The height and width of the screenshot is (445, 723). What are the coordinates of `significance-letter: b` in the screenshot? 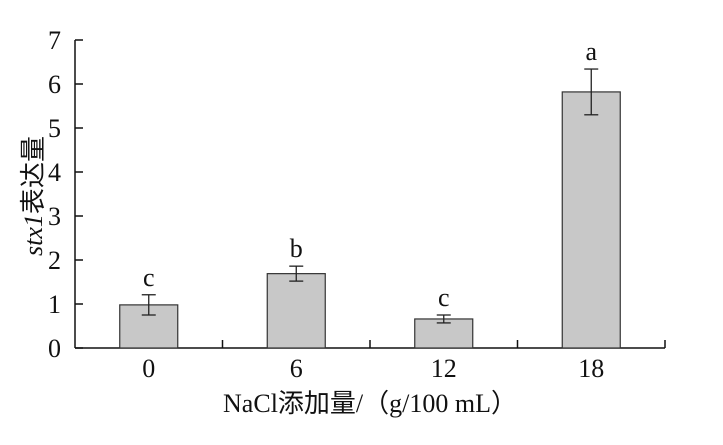 It's located at (296, 248).